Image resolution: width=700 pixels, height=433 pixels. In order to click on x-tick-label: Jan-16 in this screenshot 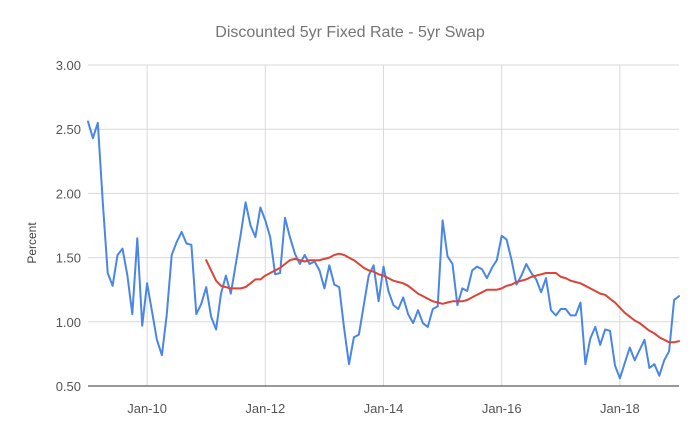, I will do `click(502, 408)`.